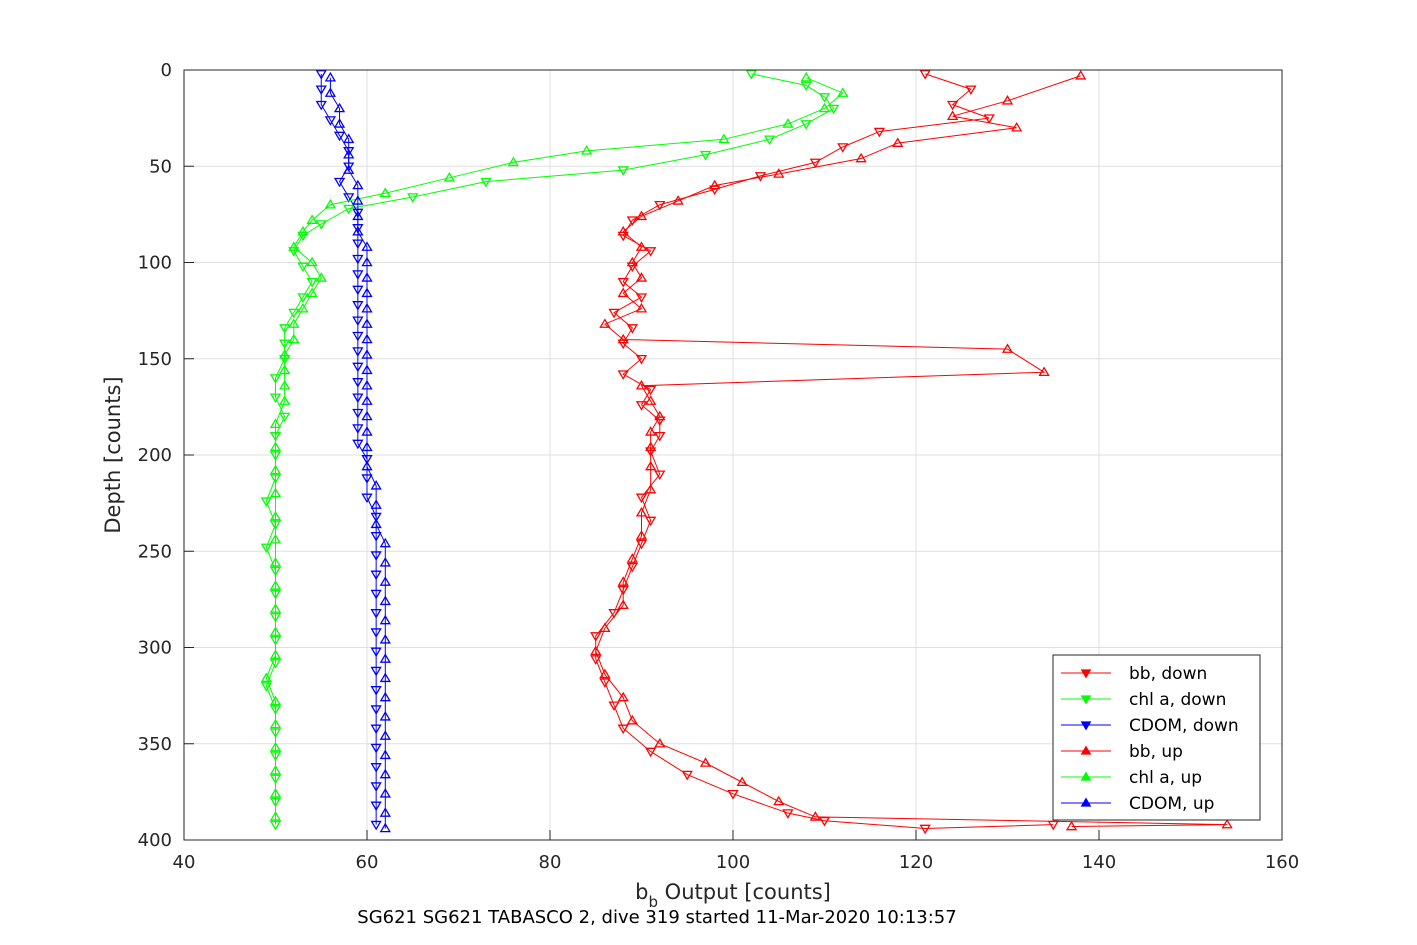 This screenshot has height=945, width=1417. I want to click on y-tick-label: 250, so click(155, 551).